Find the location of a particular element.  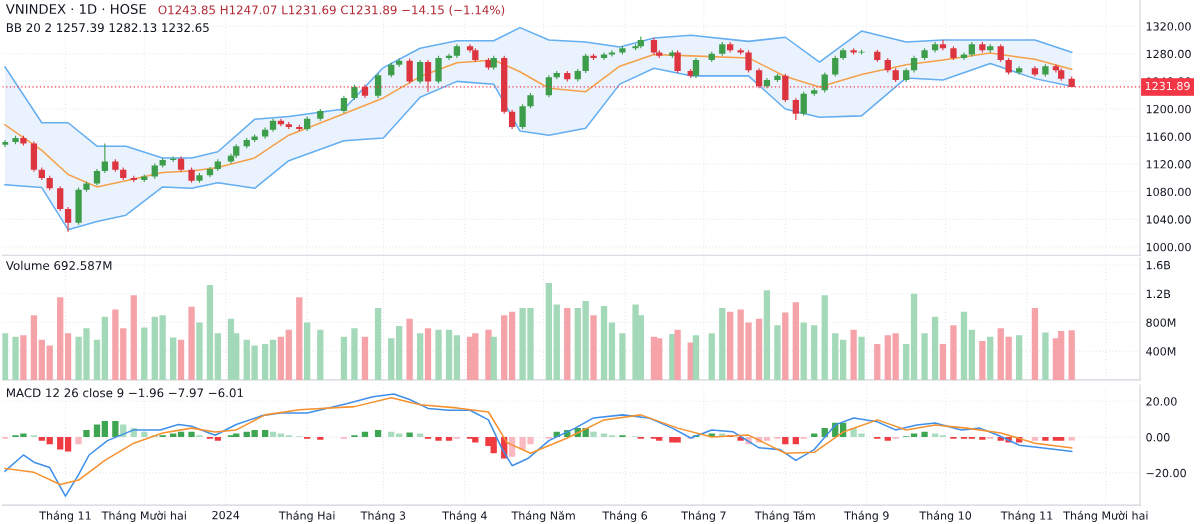

x-tick-label: Tháng 9 is located at coordinates (866, 516).